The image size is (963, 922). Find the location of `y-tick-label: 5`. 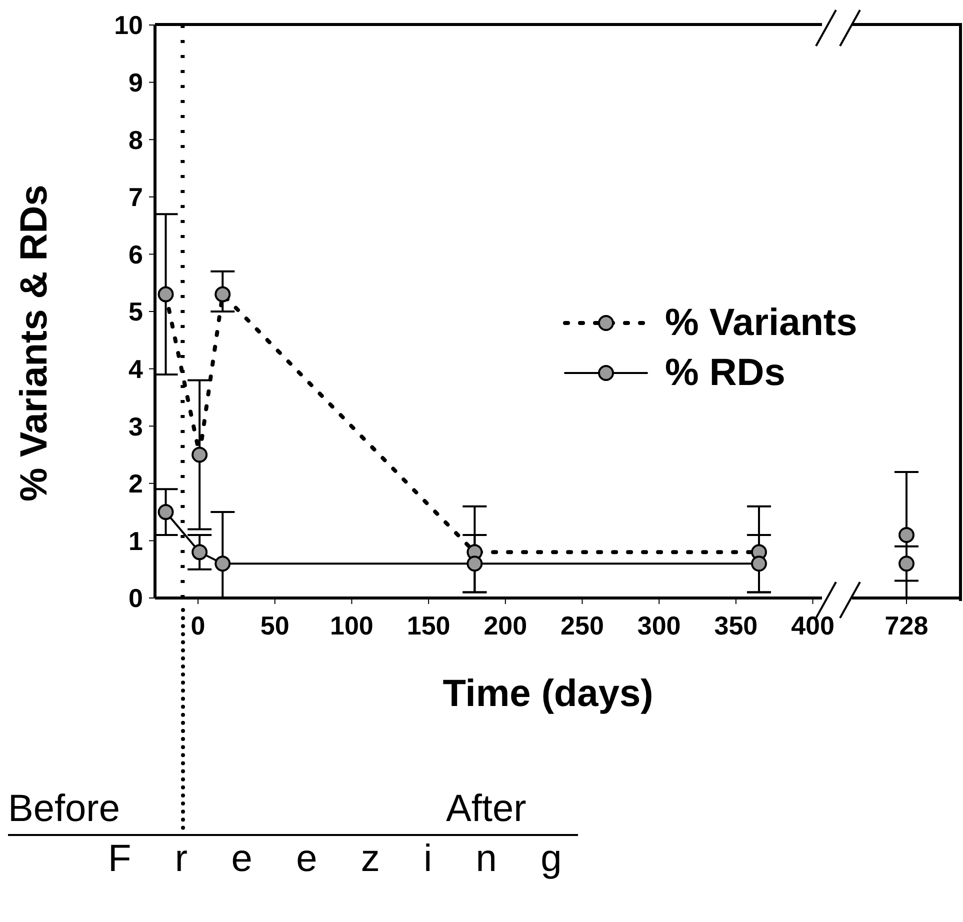

y-tick-label: 5 is located at coordinates (135, 311).